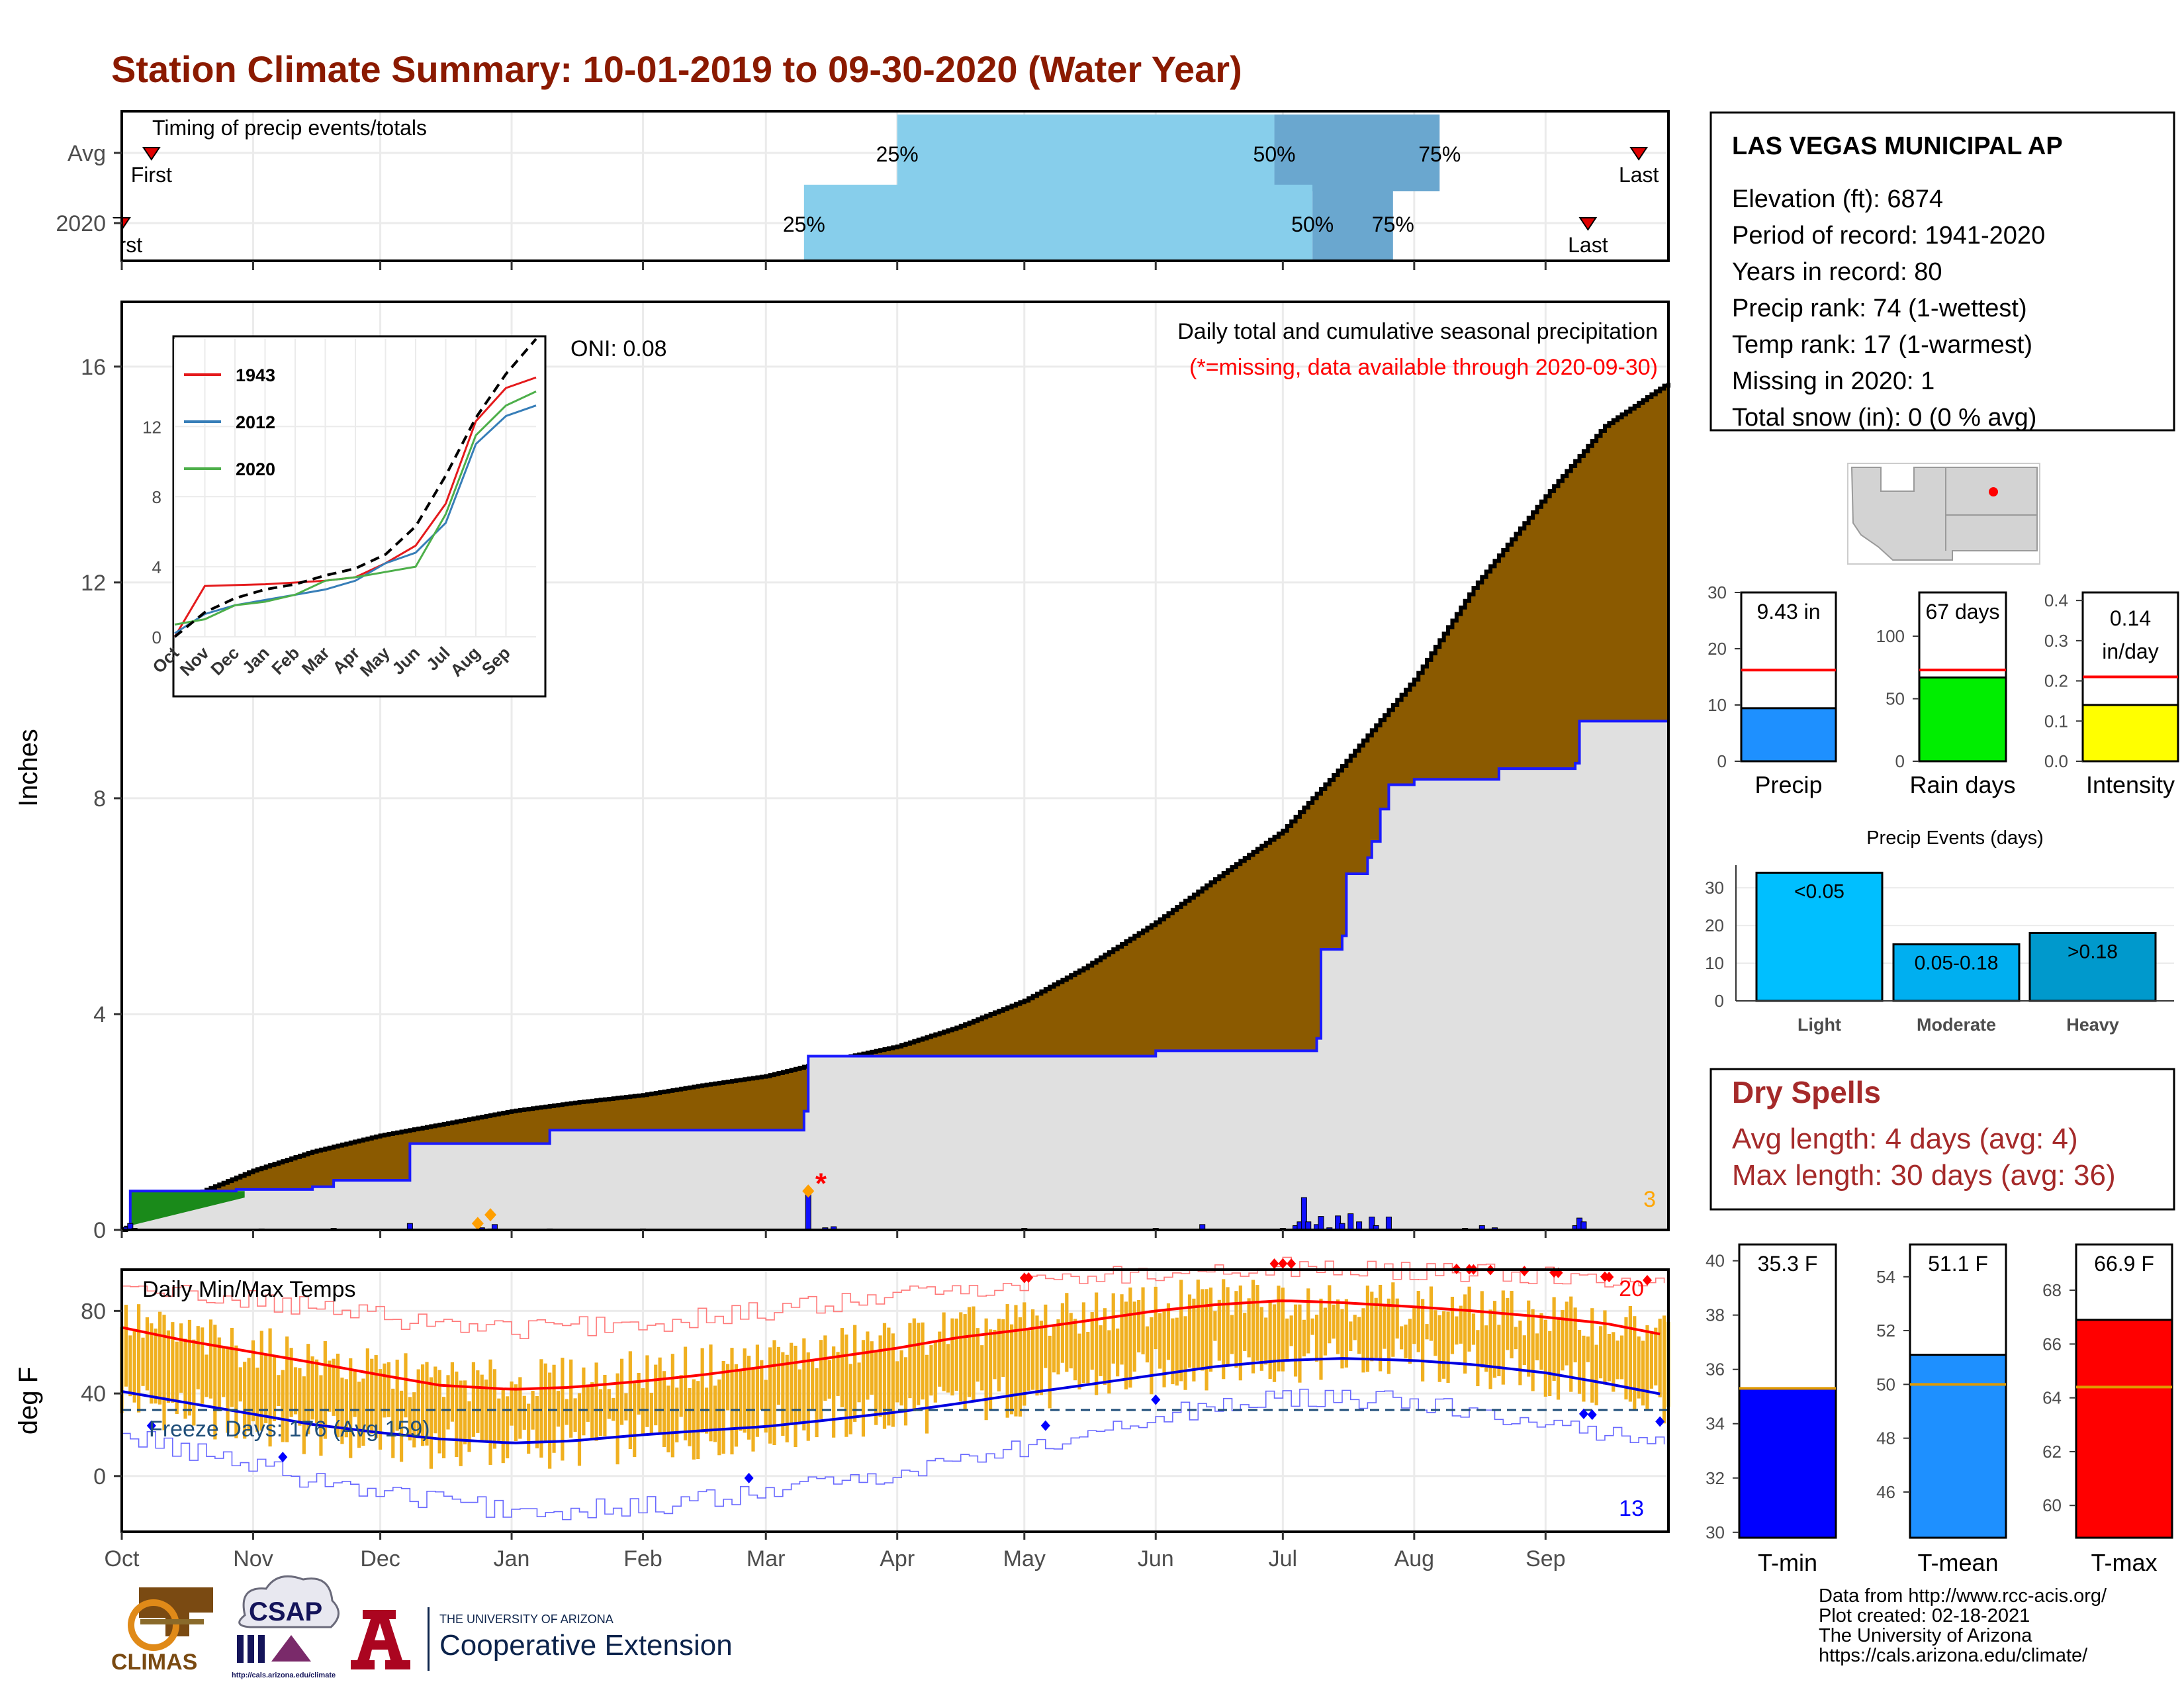 The height and width of the screenshot is (1688, 2184). Describe the element at coordinates (2056, 600) in the screenshot. I see `gauge-y-tick-label-2-4: 0.4` at that location.